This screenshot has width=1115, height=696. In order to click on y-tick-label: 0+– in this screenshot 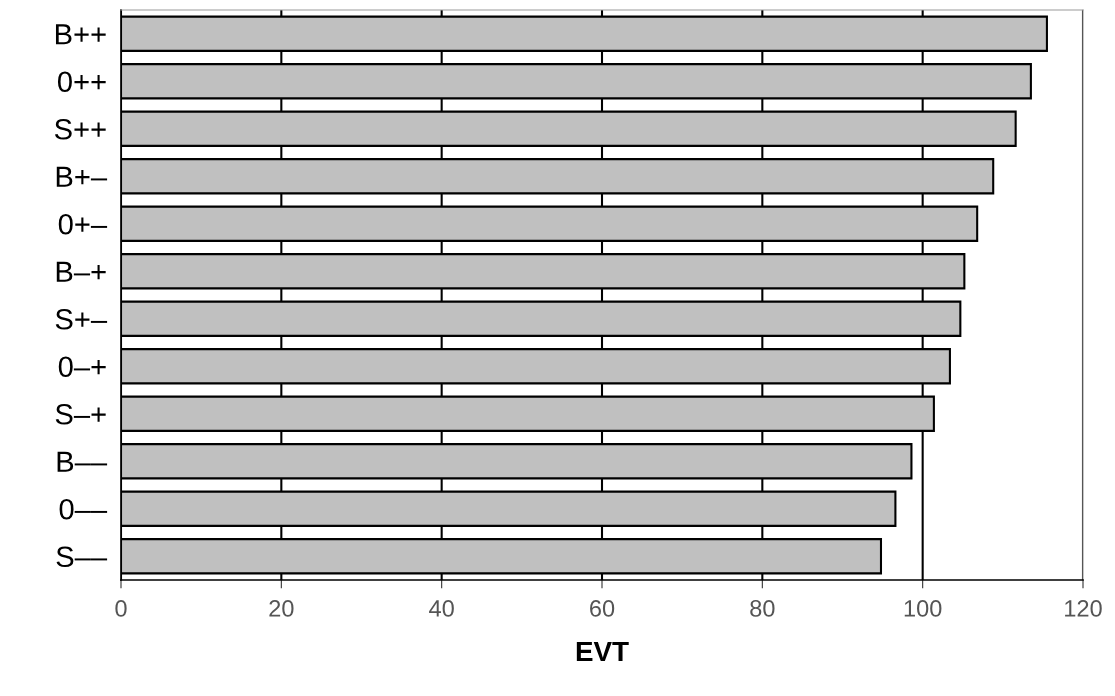, I will do `click(83, 224)`.